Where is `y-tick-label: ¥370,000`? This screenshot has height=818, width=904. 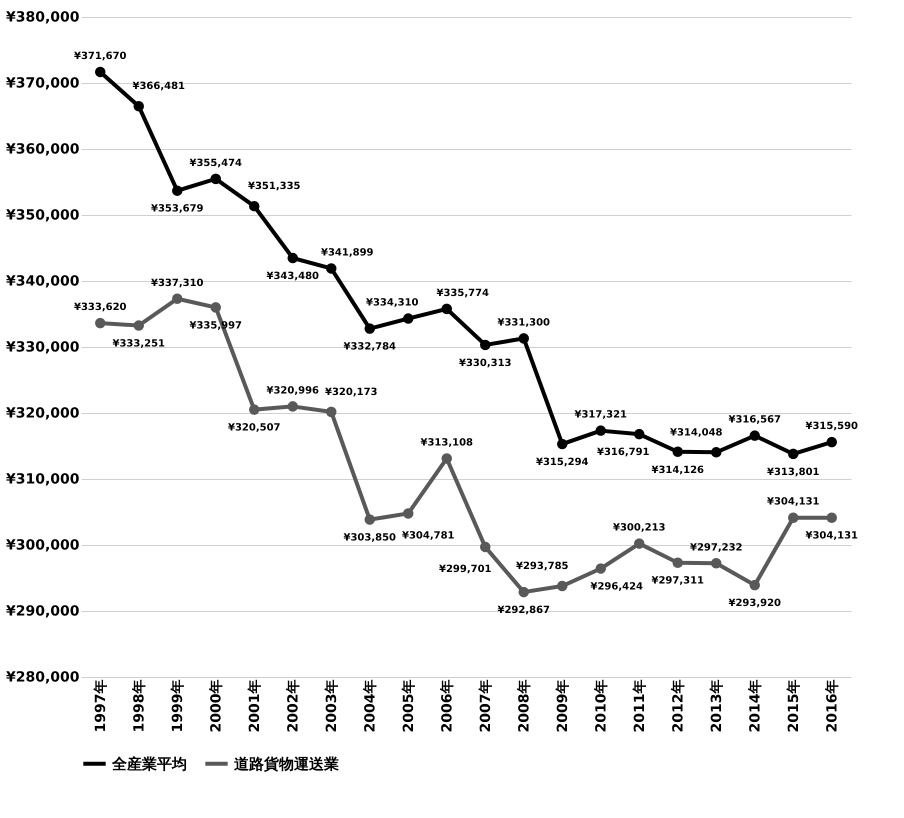
y-tick-label: ¥370,000 is located at coordinates (43, 84).